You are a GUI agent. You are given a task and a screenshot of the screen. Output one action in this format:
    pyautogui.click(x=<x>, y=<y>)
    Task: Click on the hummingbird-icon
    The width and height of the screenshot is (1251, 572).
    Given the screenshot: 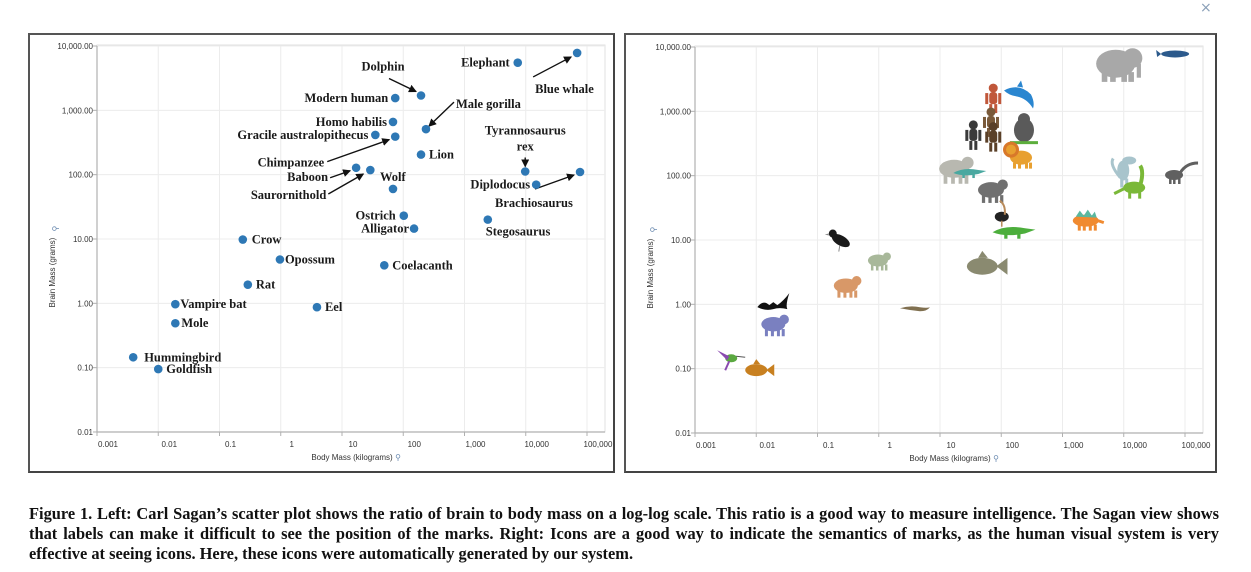 What is the action you would take?
    pyautogui.click(x=731, y=360)
    